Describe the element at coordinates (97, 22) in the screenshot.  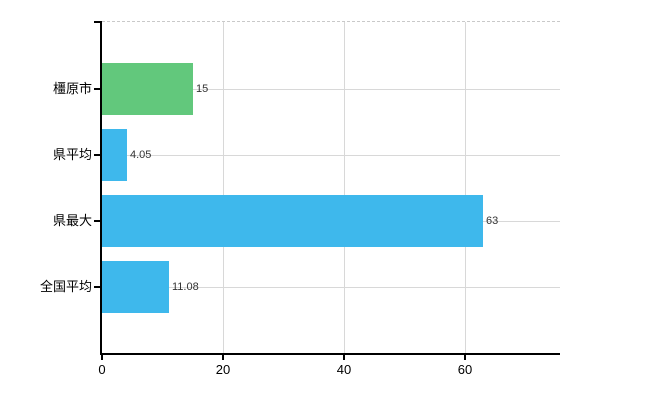
I see `y-axis-top-tick` at that location.